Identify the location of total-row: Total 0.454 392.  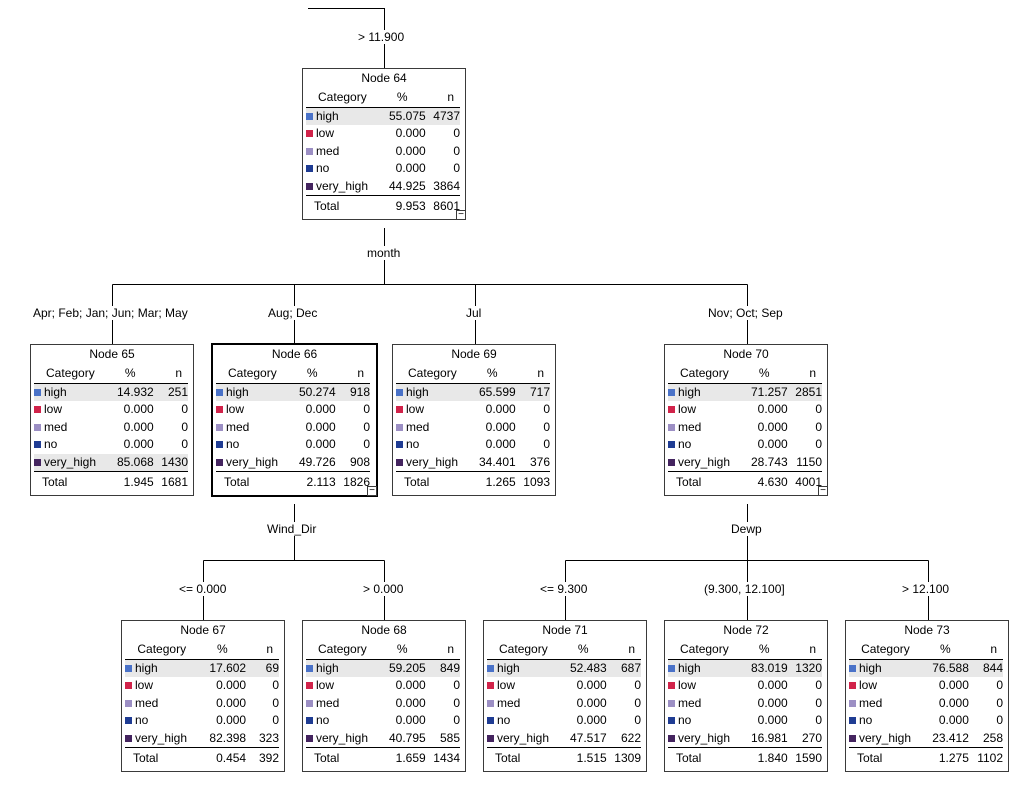
(202, 757).